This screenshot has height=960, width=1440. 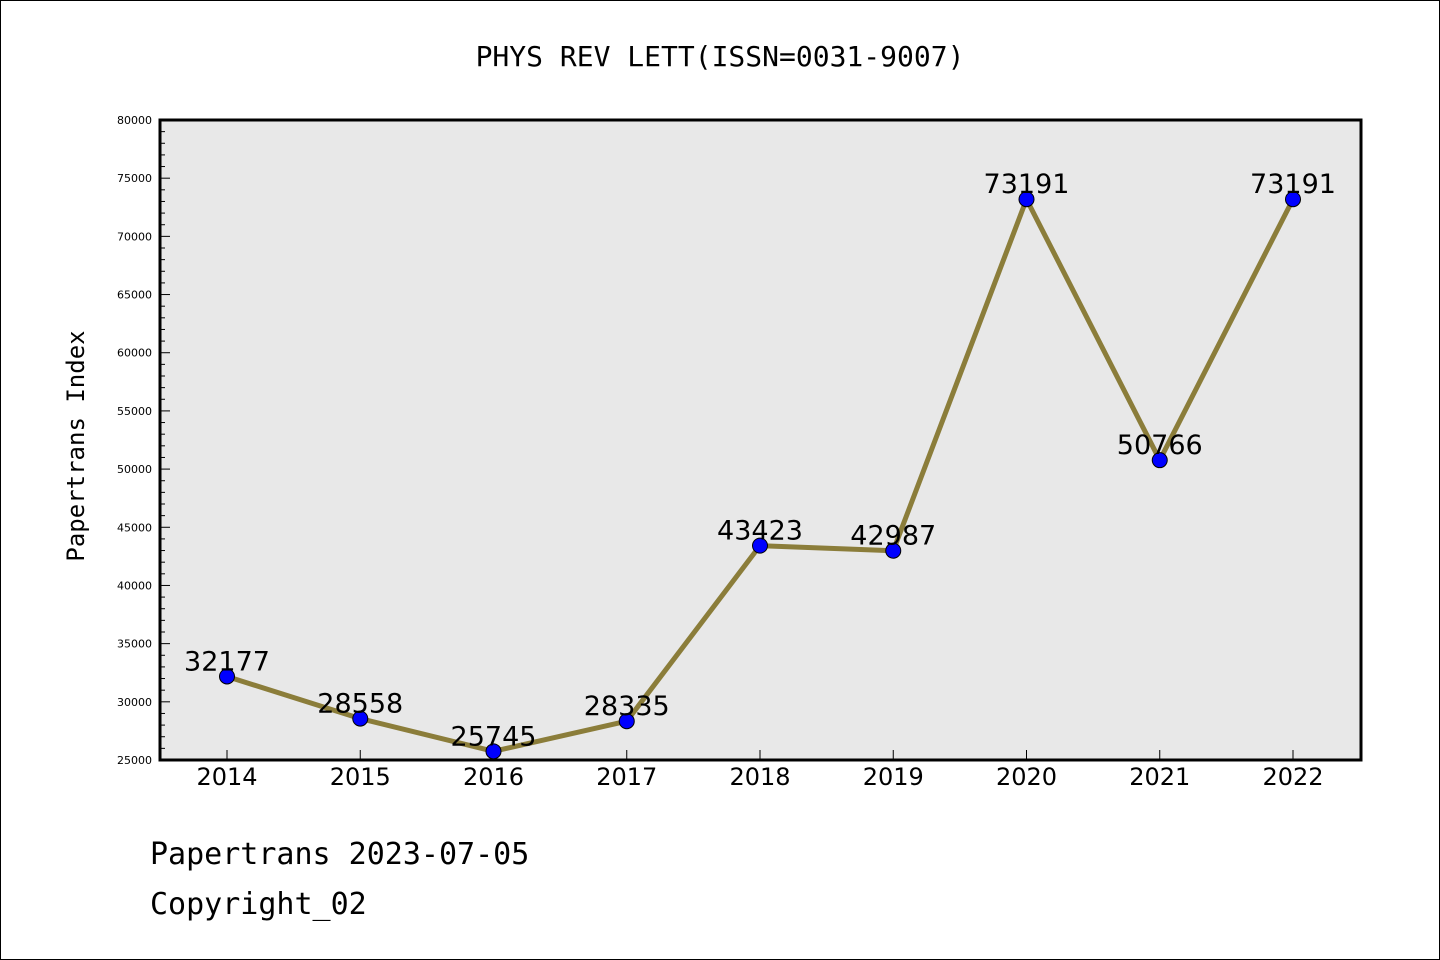 I want to click on y-axis-label: Papertrans Index, so click(x=76, y=445).